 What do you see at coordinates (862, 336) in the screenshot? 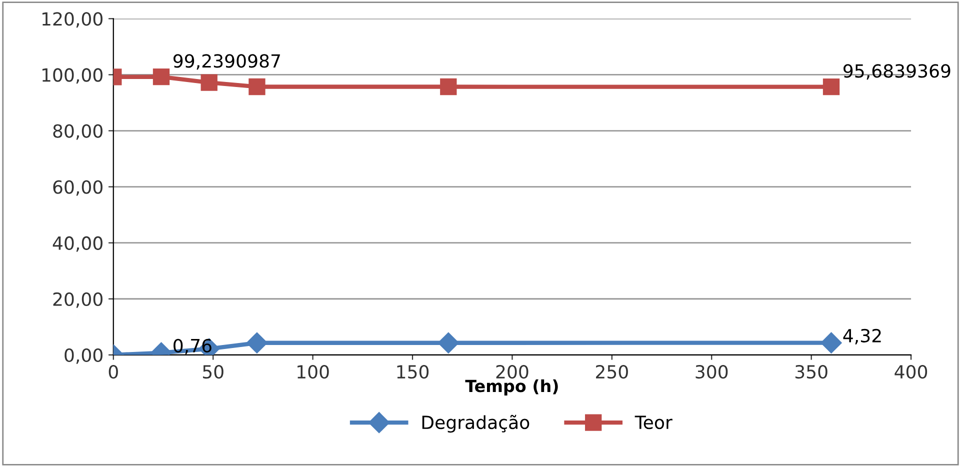
I see `data-label: 4,32` at bounding box center [862, 336].